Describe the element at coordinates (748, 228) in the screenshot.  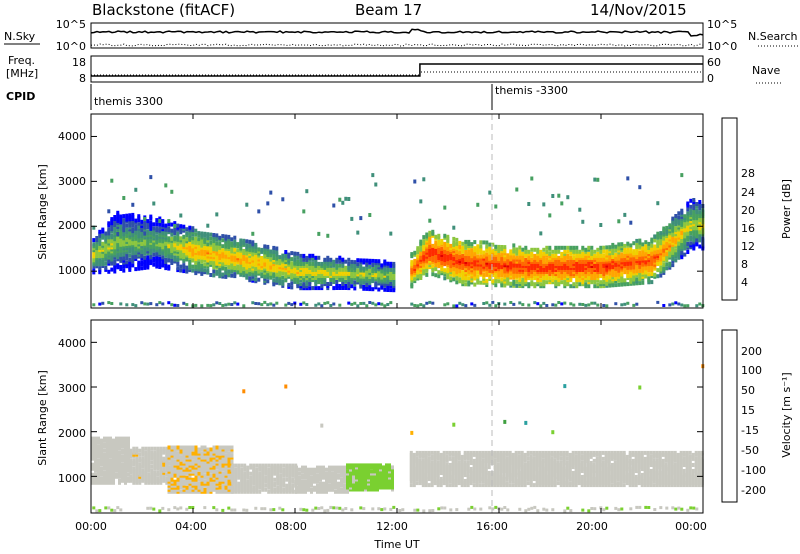
I see `power-cbar-tick-16: 16` at that location.